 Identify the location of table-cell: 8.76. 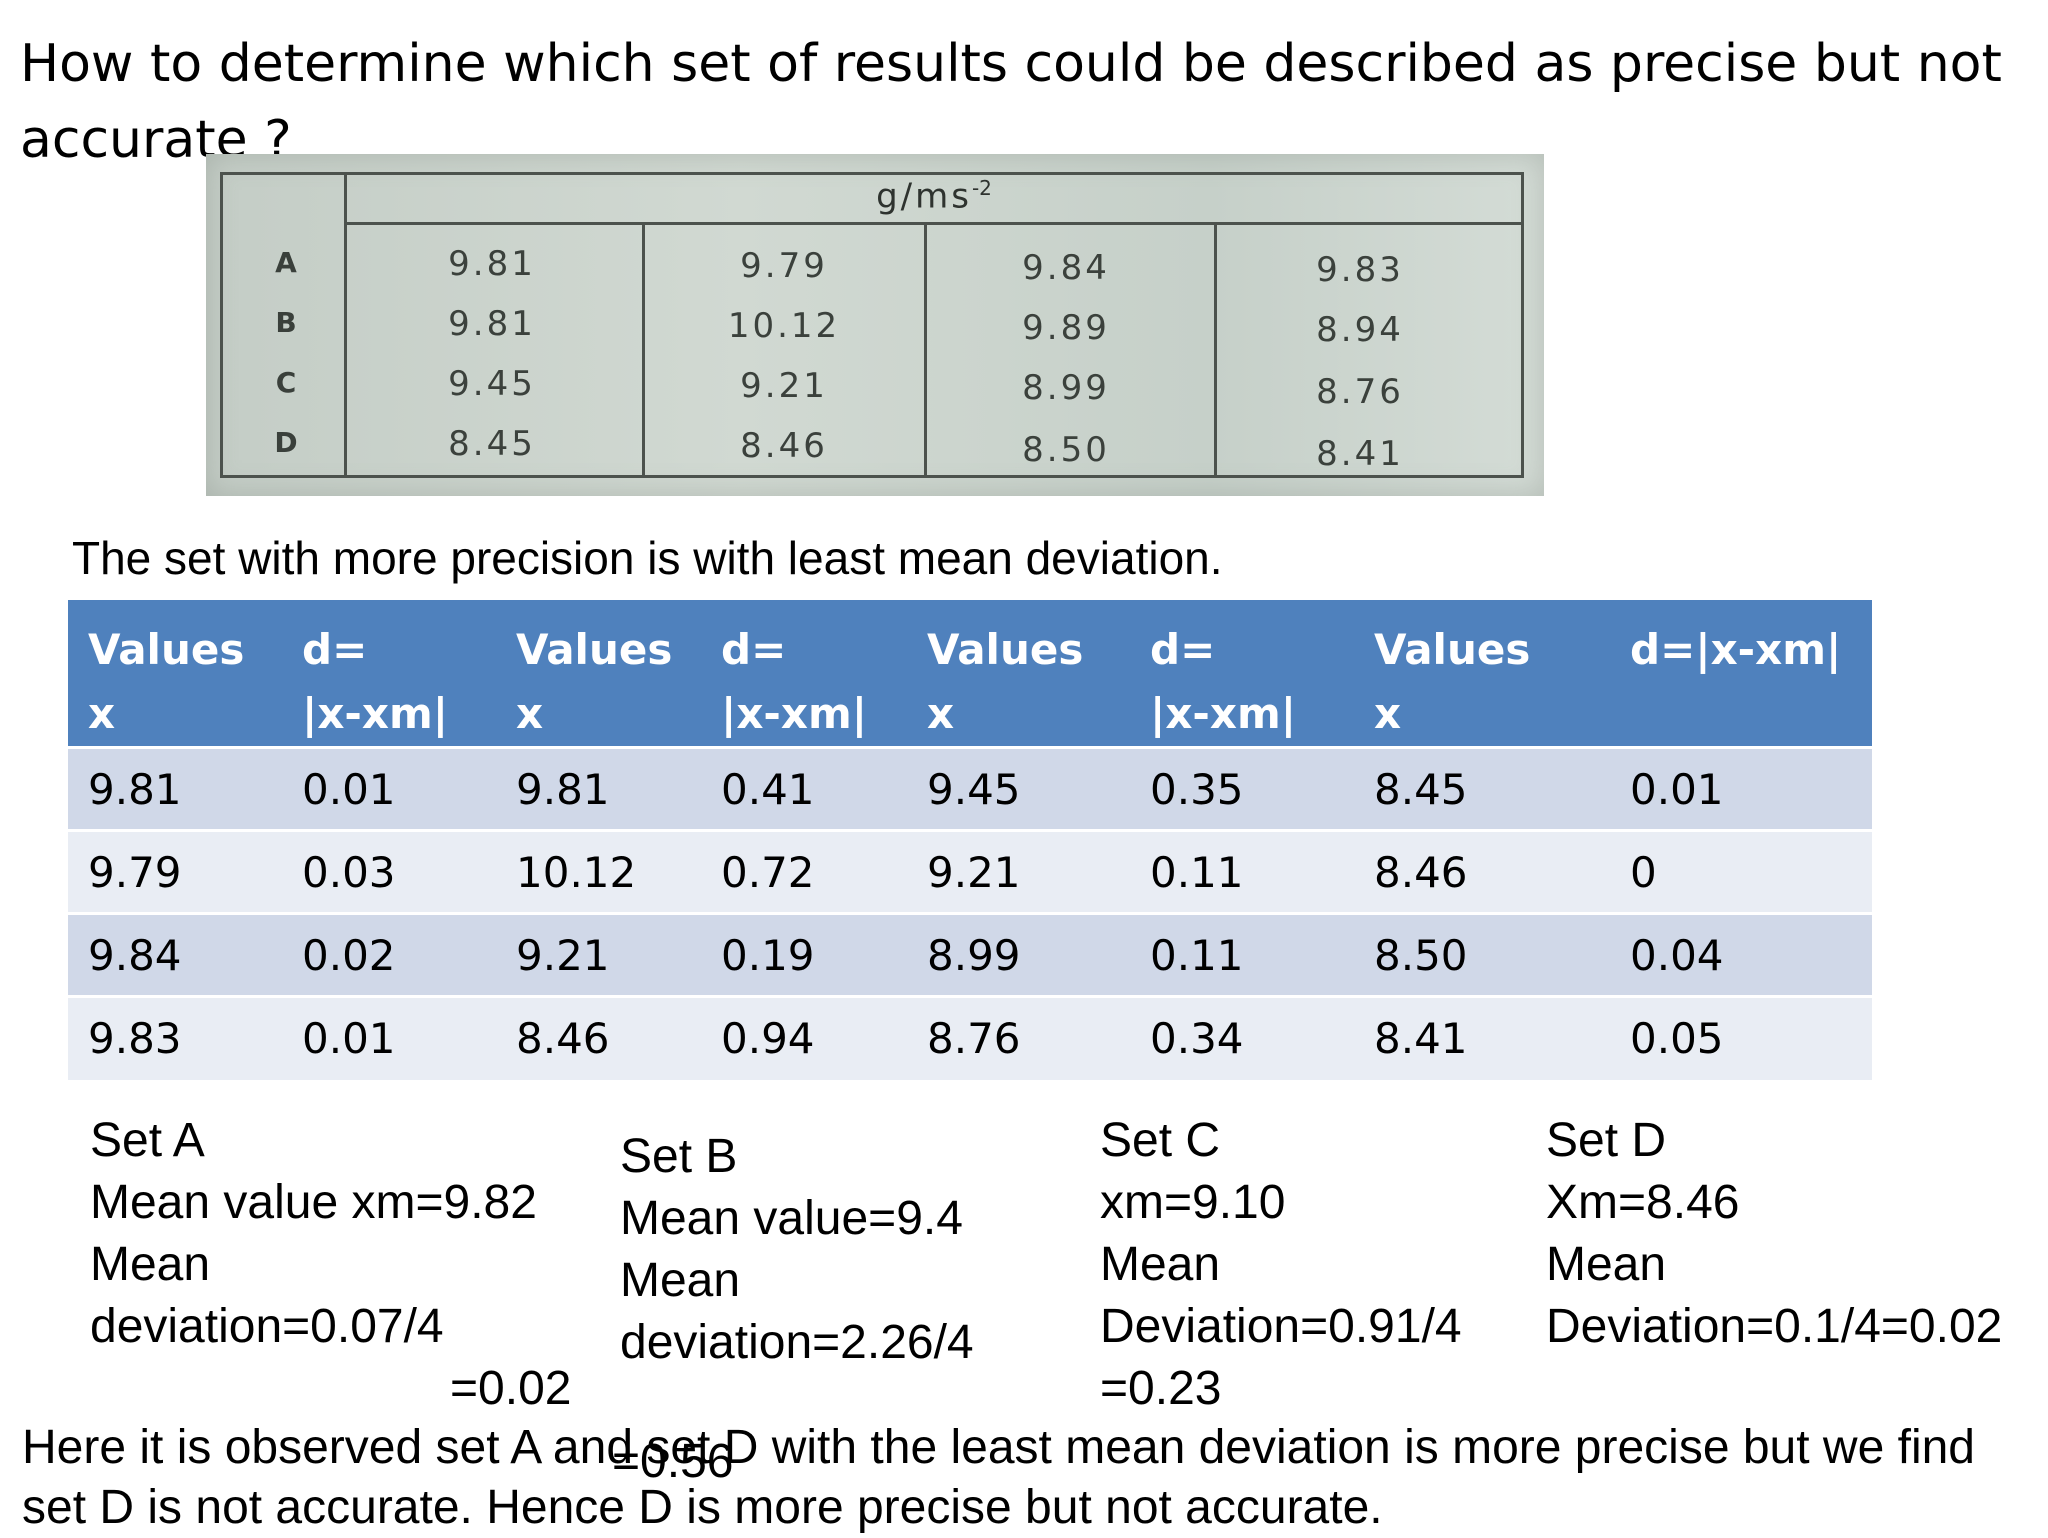
(1018, 1037).